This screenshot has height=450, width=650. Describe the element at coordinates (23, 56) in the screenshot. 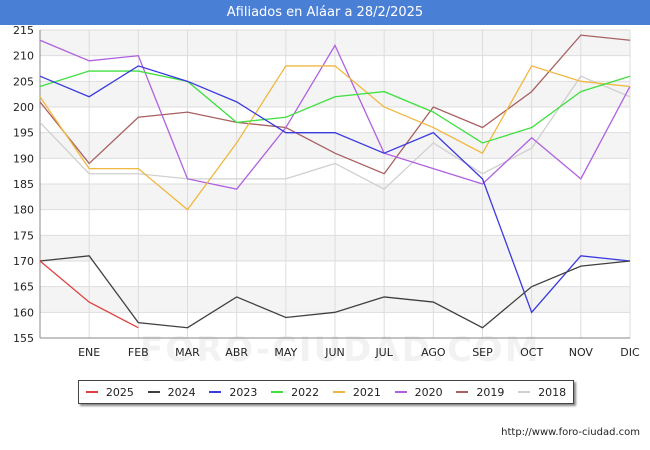

I see `y-tick-label: 210` at that location.